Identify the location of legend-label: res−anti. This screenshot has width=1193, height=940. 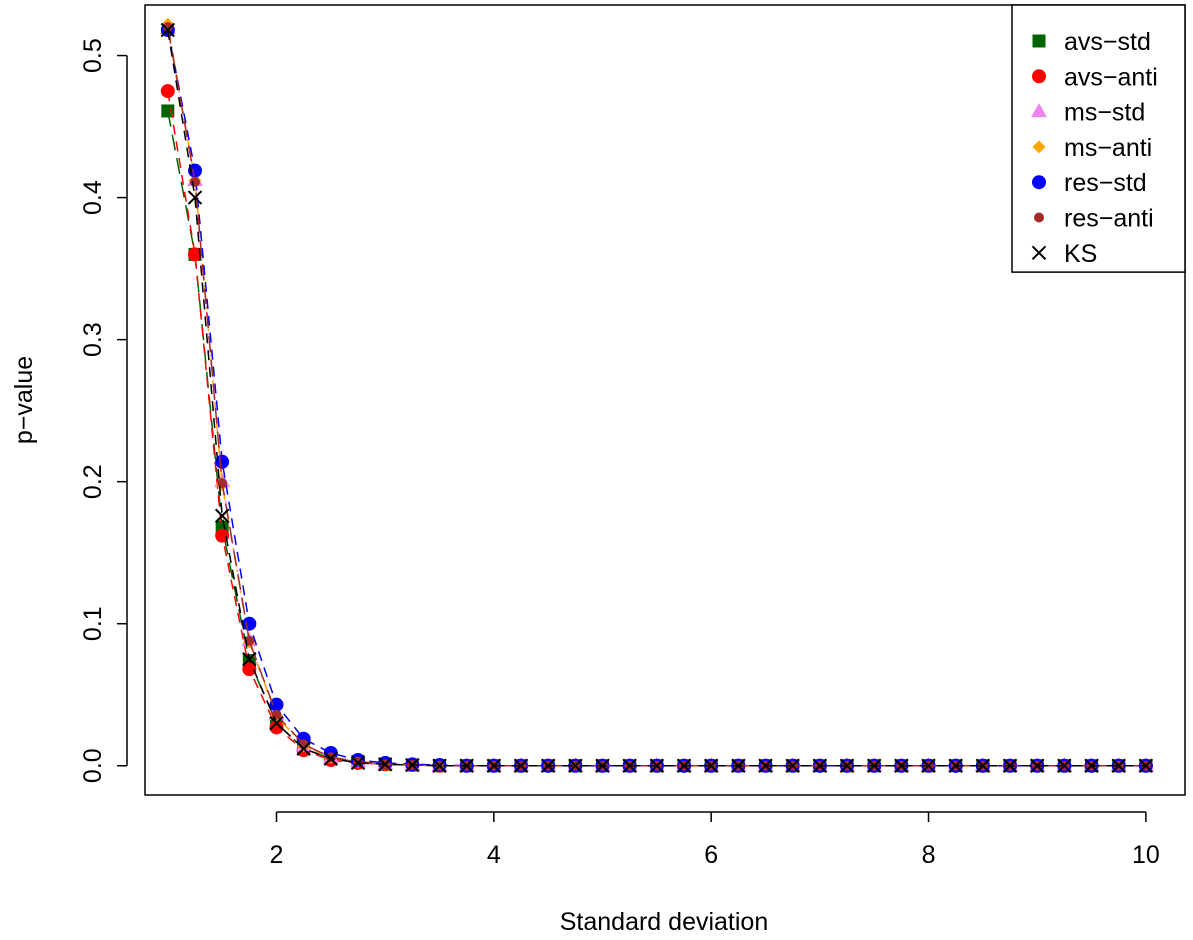
(1109, 219).